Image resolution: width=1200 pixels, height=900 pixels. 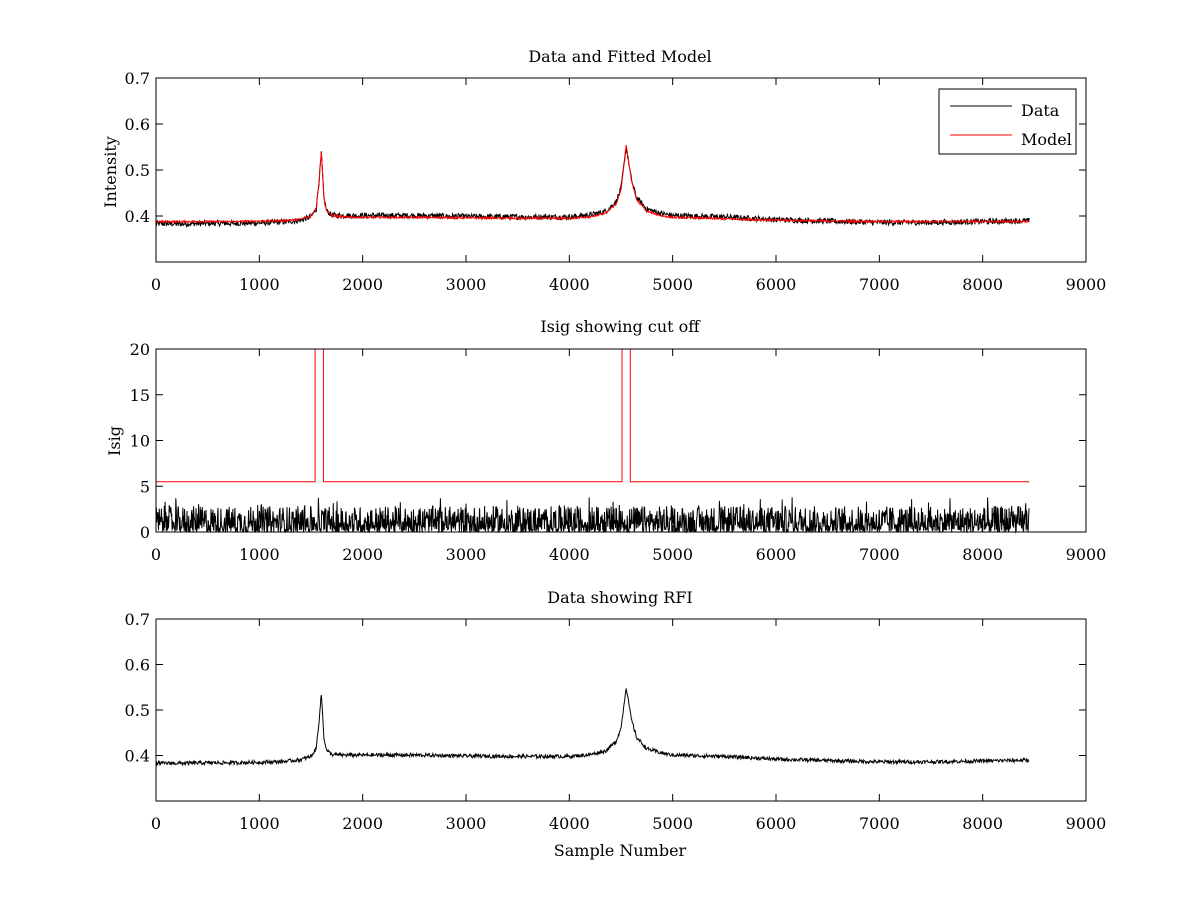 I want to click on panel-3-title: Data showing RFI, so click(x=619, y=597).